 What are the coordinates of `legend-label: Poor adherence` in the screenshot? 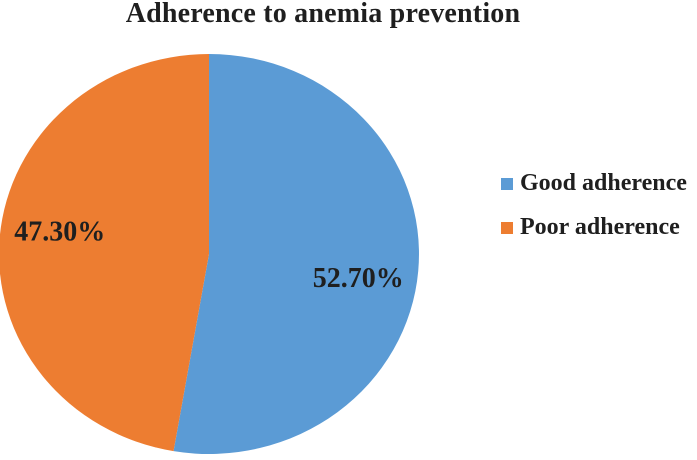 It's located at (600, 227).